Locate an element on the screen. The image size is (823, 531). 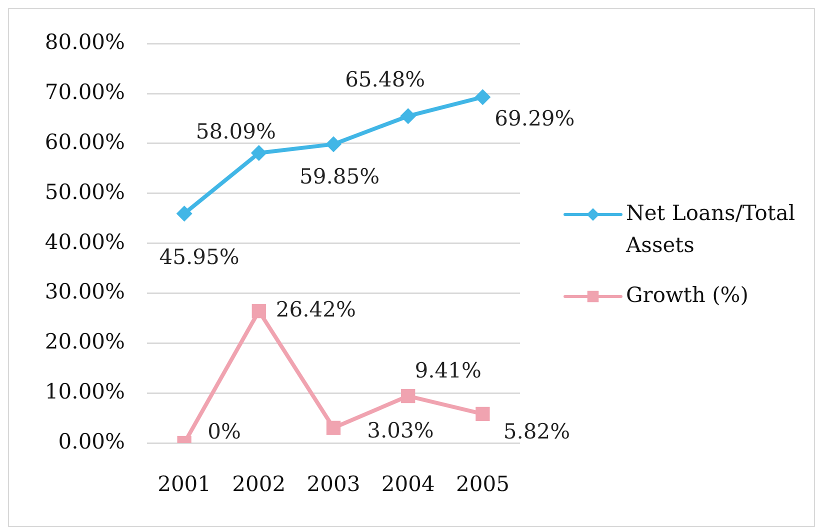
data-label: 0% is located at coordinates (224, 431).